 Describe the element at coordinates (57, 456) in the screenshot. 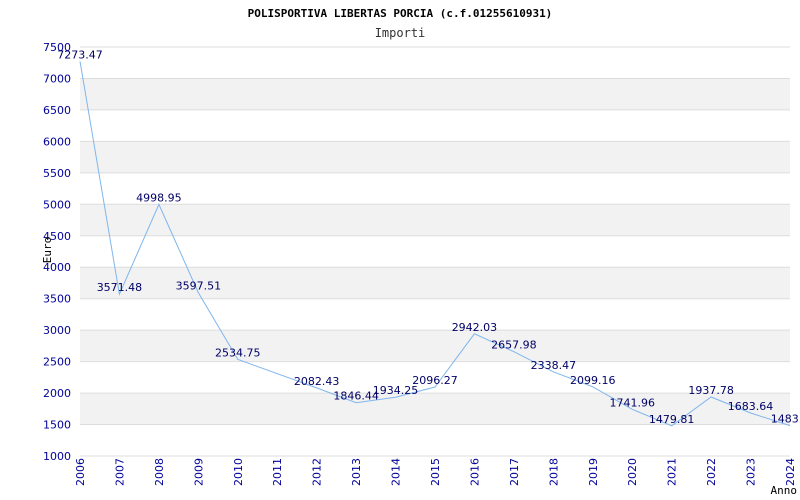

I see `y-tick-label: 1000` at that location.